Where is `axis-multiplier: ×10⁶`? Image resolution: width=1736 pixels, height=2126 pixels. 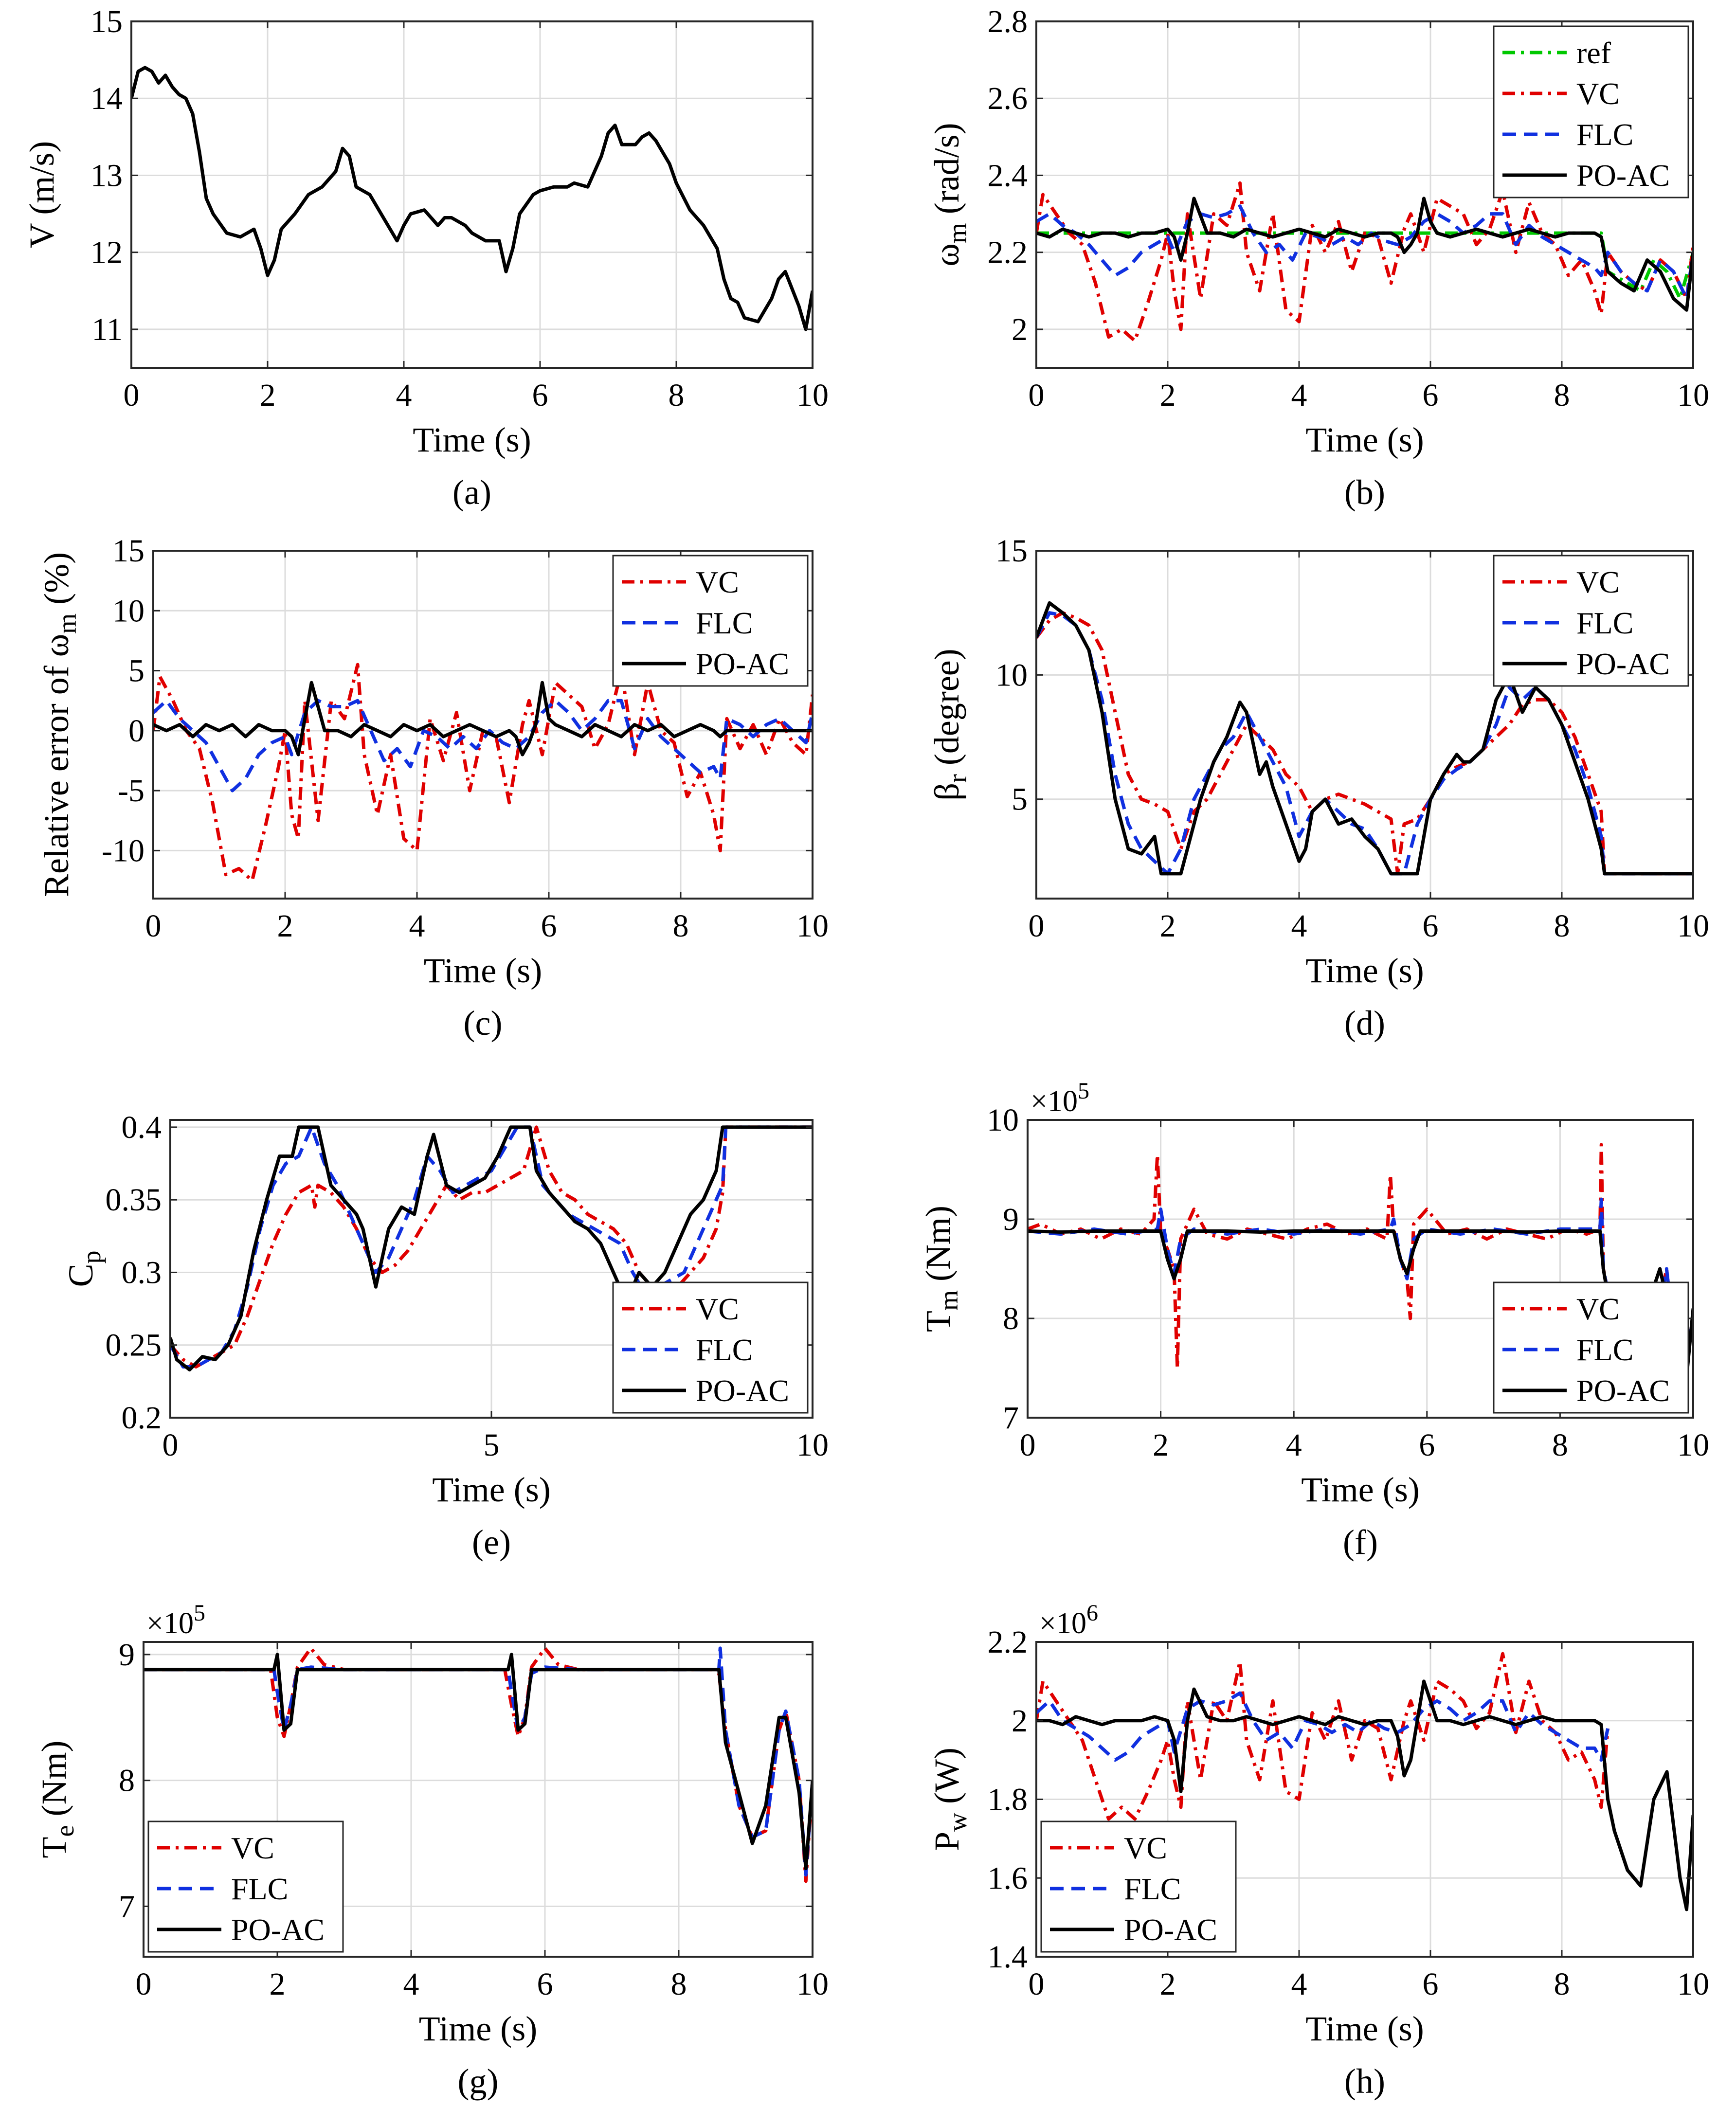
axis-multiplier: ×10⁶ is located at coordinates (1069, 1620).